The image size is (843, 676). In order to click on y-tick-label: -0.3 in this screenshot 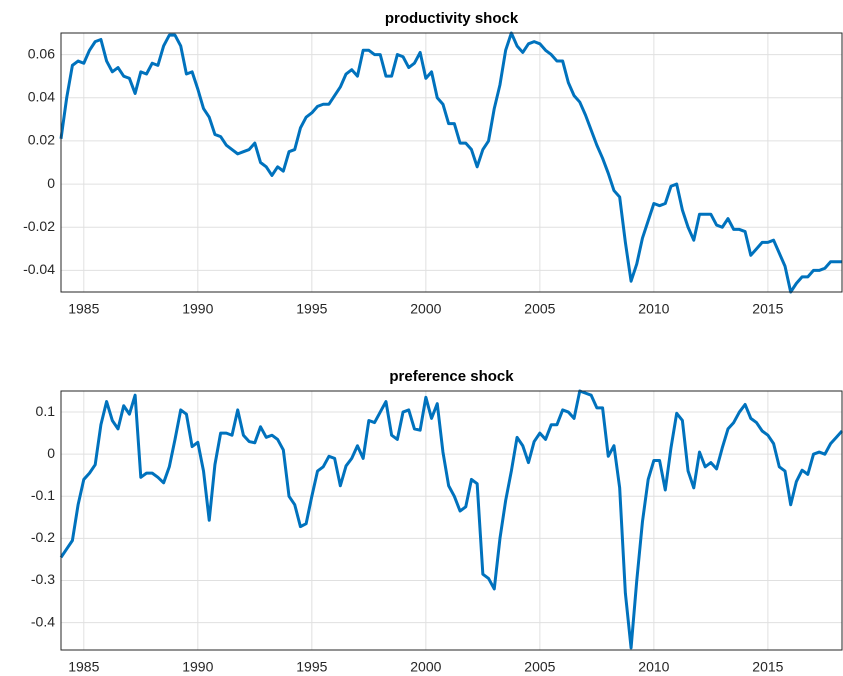, I will do `click(43, 579)`.